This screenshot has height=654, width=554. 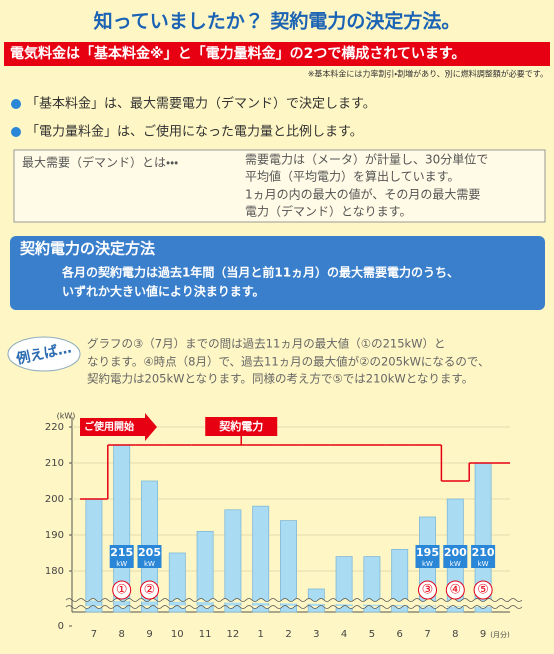 I want to click on marker: ①, so click(x=122, y=590).